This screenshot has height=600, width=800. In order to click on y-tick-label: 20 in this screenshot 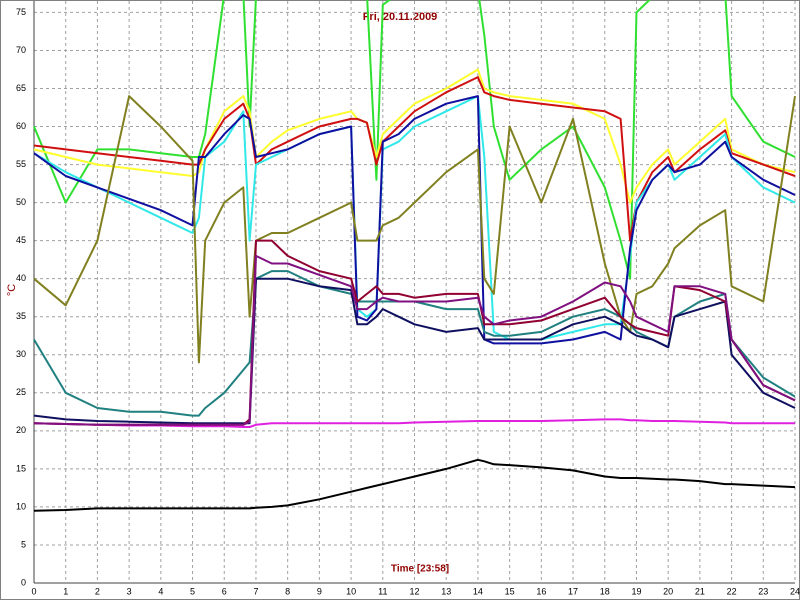, I will do `click(21, 430)`.